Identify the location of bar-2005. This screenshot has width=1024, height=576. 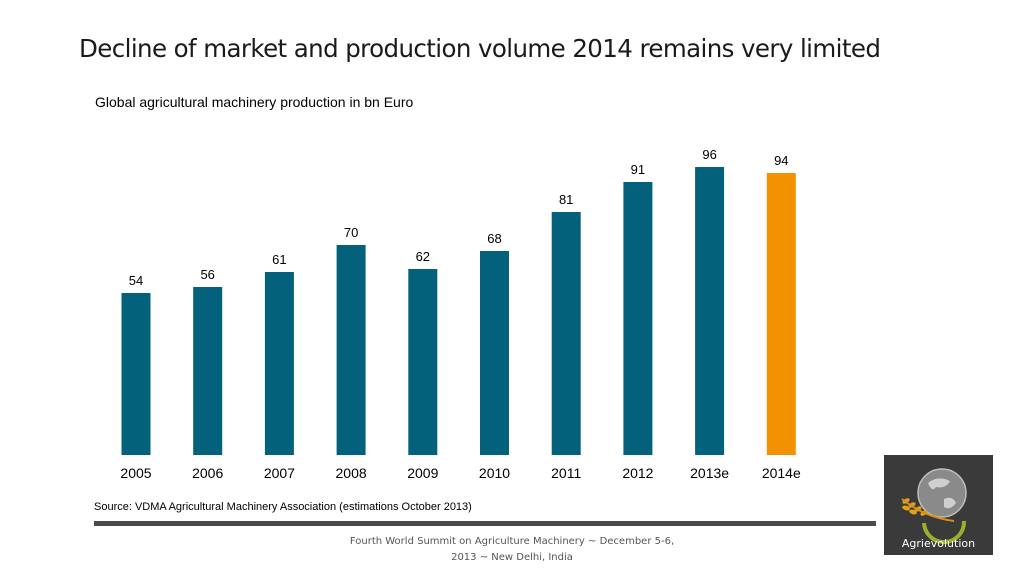
(136, 374).